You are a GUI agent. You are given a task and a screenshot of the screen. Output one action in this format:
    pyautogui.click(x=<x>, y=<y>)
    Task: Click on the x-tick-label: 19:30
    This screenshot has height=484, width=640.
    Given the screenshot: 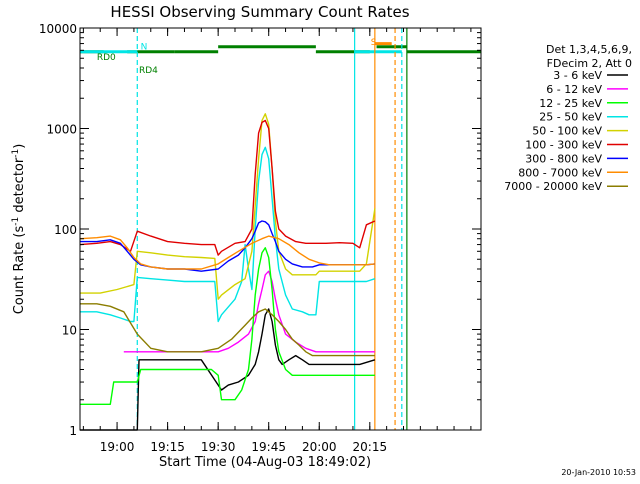 What is the action you would take?
    pyautogui.click(x=218, y=447)
    